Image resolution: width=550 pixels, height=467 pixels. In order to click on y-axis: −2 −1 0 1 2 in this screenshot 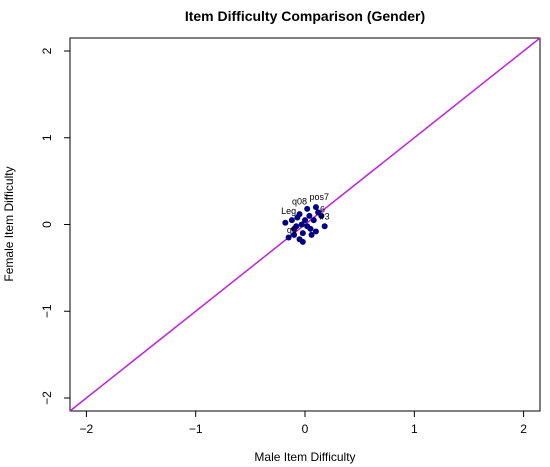, I will do `click(55, 226)`.